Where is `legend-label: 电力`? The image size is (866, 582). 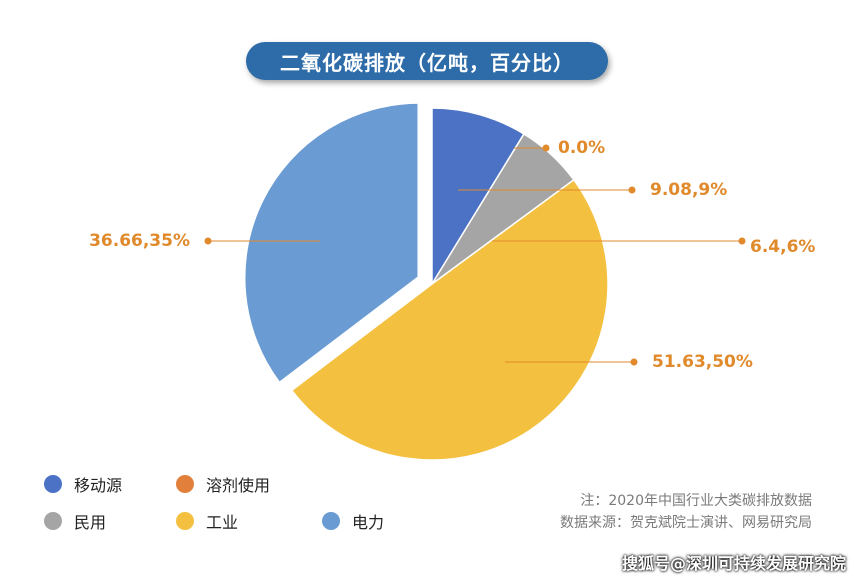
legend-label: 电力 is located at coordinates (368, 522).